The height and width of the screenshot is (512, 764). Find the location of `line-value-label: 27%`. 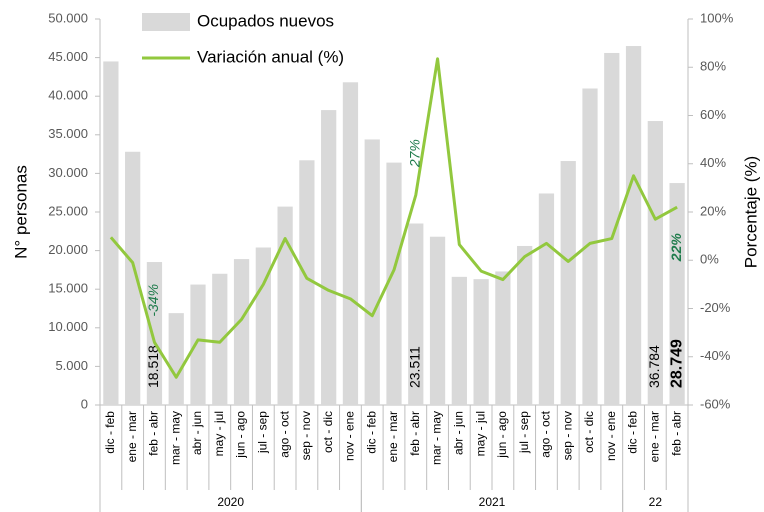

line-value-label: 27% is located at coordinates (414, 153).